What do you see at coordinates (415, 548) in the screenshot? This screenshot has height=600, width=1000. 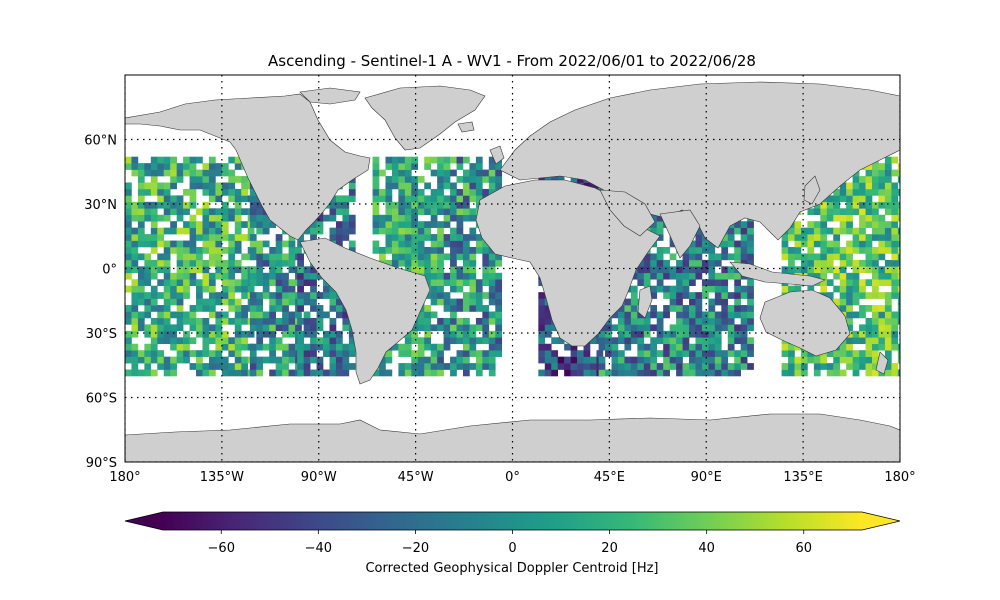 I see `colorbar-tick-label: −20` at bounding box center [415, 548].